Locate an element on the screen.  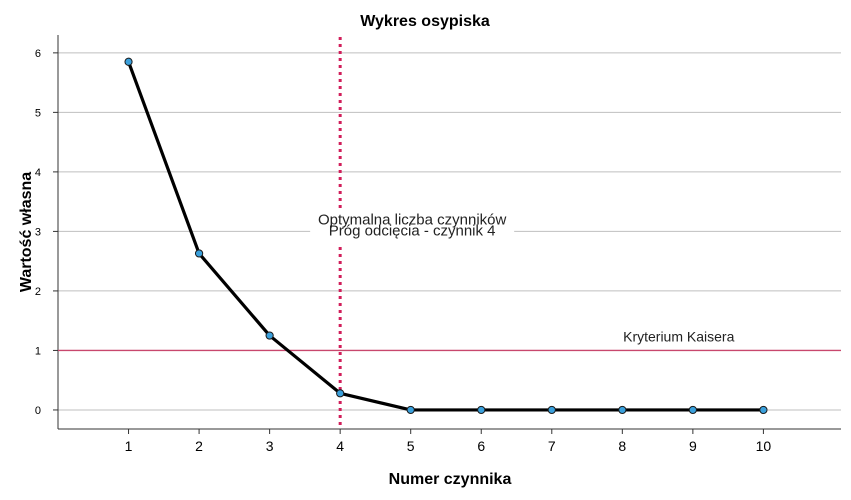
y-tick-label-6: 6 is located at coordinates (38, 54).